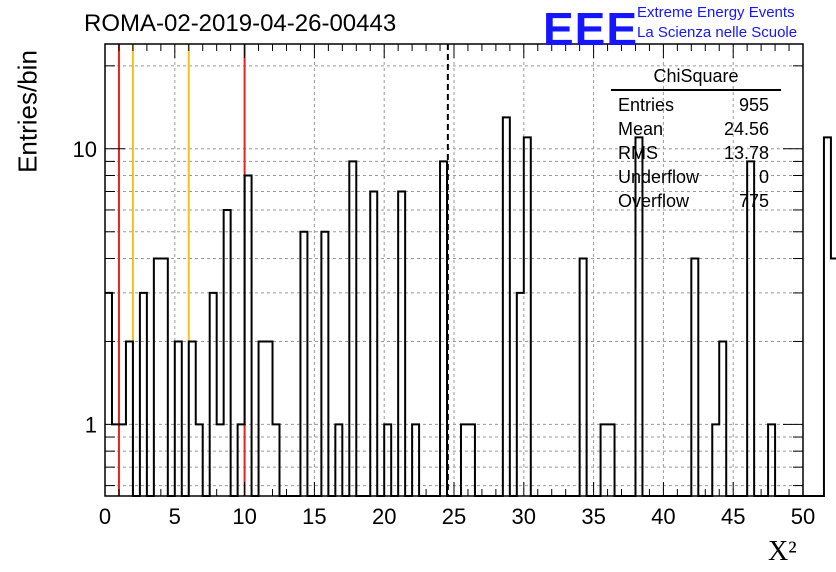 Image resolution: width=836 pixels, height=572 pixels. Describe the element at coordinates (175, 516) in the screenshot. I see `x-tick-label: 5` at that location.